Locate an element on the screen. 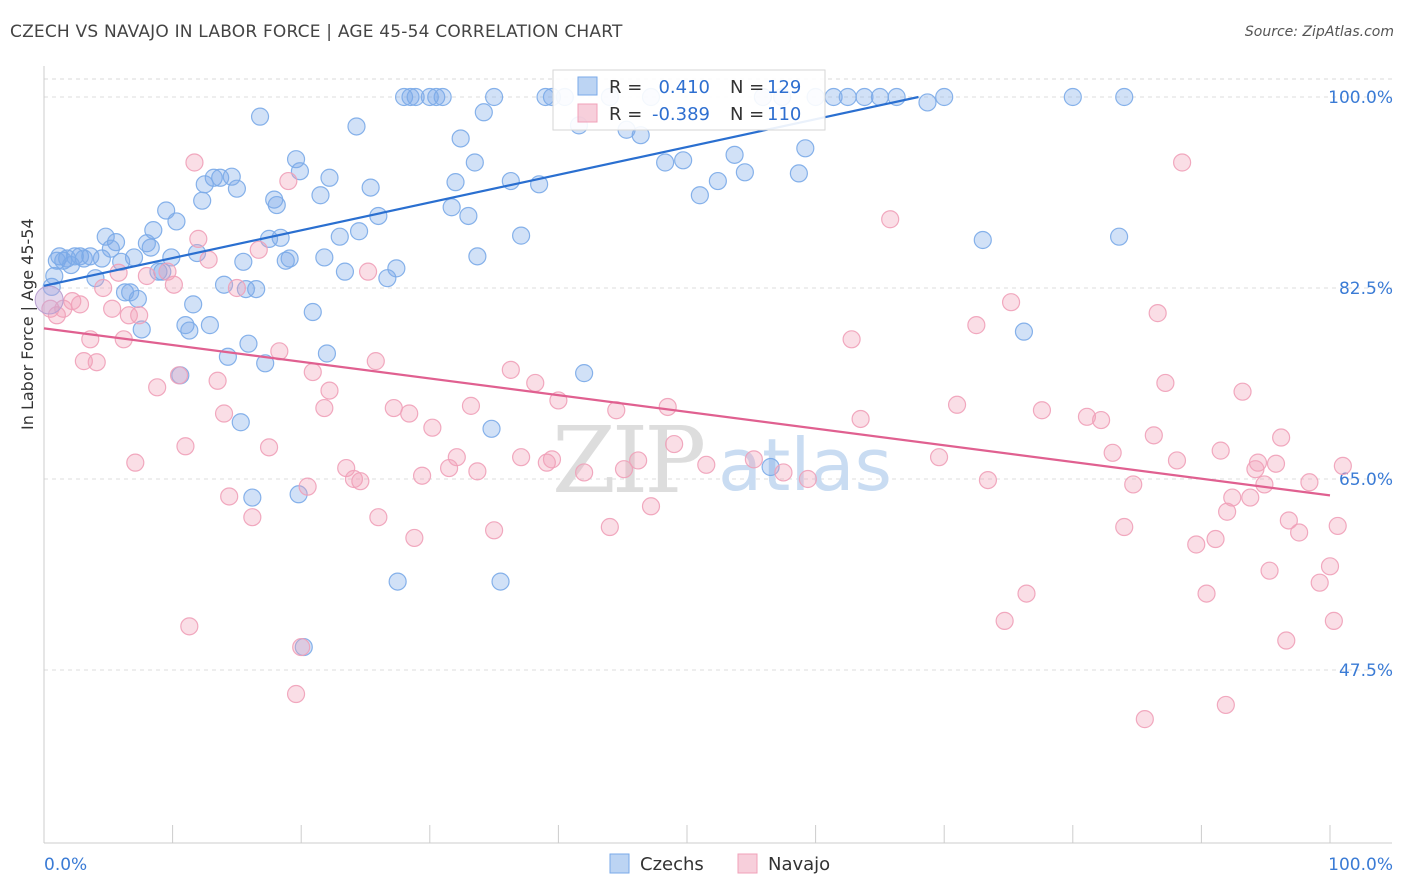 The image size is (1406, 892). y-tick-label: 82.5% is located at coordinates (1366, 289).